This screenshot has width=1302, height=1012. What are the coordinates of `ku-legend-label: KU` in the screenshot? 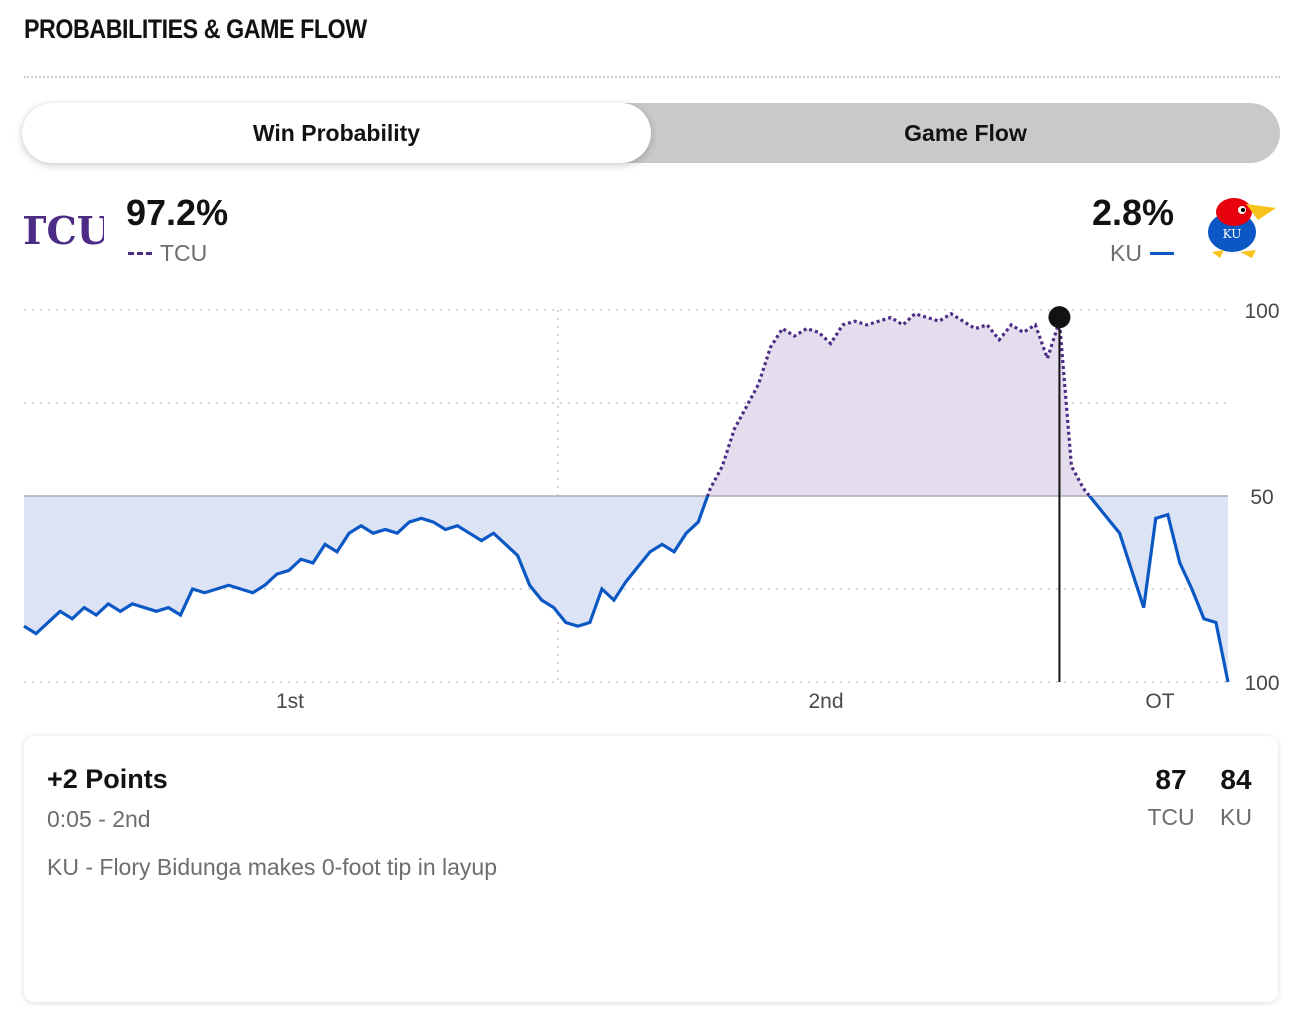 It's located at (1126, 253).